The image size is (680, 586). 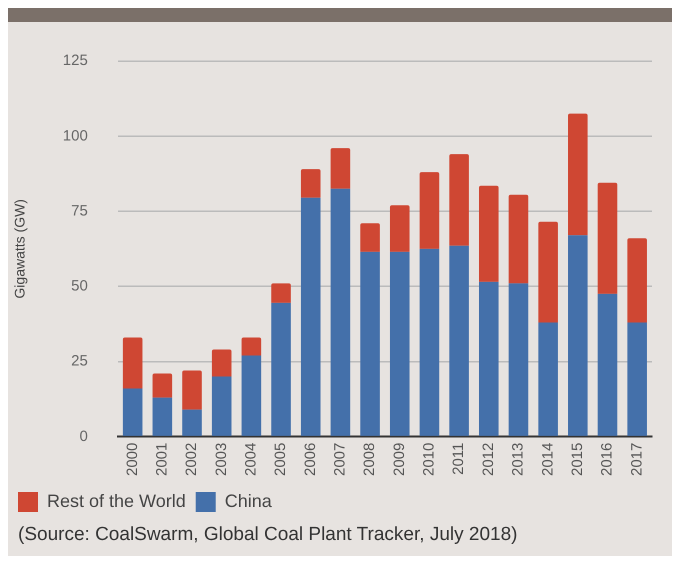 I want to click on y-tick-label: 25, so click(x=79, y=361).